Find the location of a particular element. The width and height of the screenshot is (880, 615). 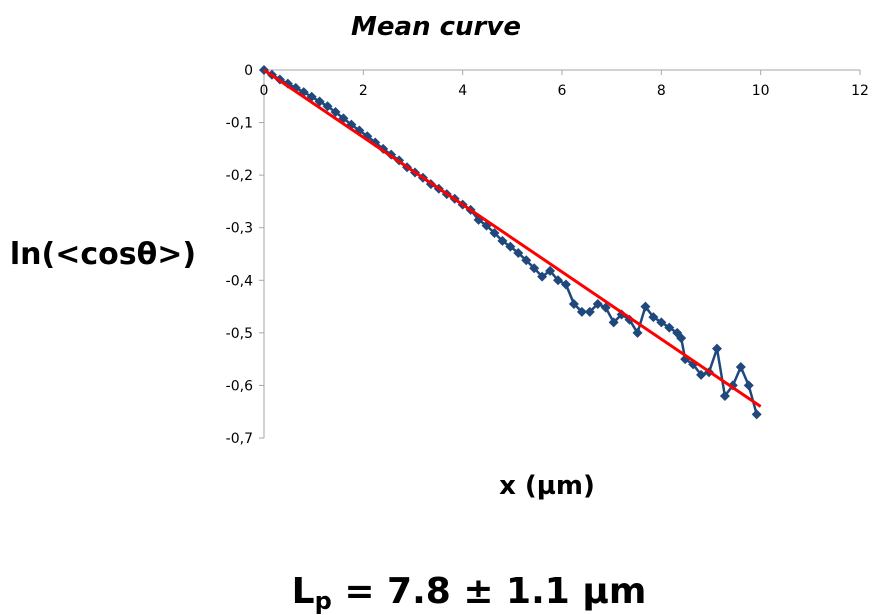

x-tick-label: 0 is located at coordinates (264, 91).